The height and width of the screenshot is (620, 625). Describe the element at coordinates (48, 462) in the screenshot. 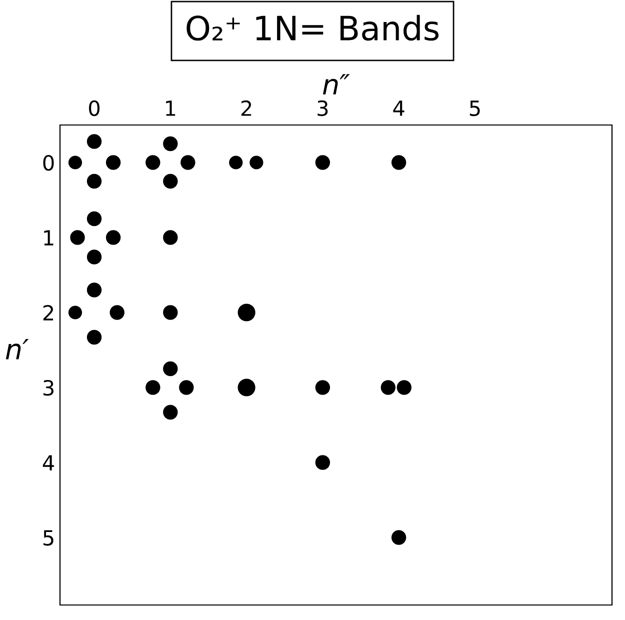

I see `y-tick-label: 4` at that location.